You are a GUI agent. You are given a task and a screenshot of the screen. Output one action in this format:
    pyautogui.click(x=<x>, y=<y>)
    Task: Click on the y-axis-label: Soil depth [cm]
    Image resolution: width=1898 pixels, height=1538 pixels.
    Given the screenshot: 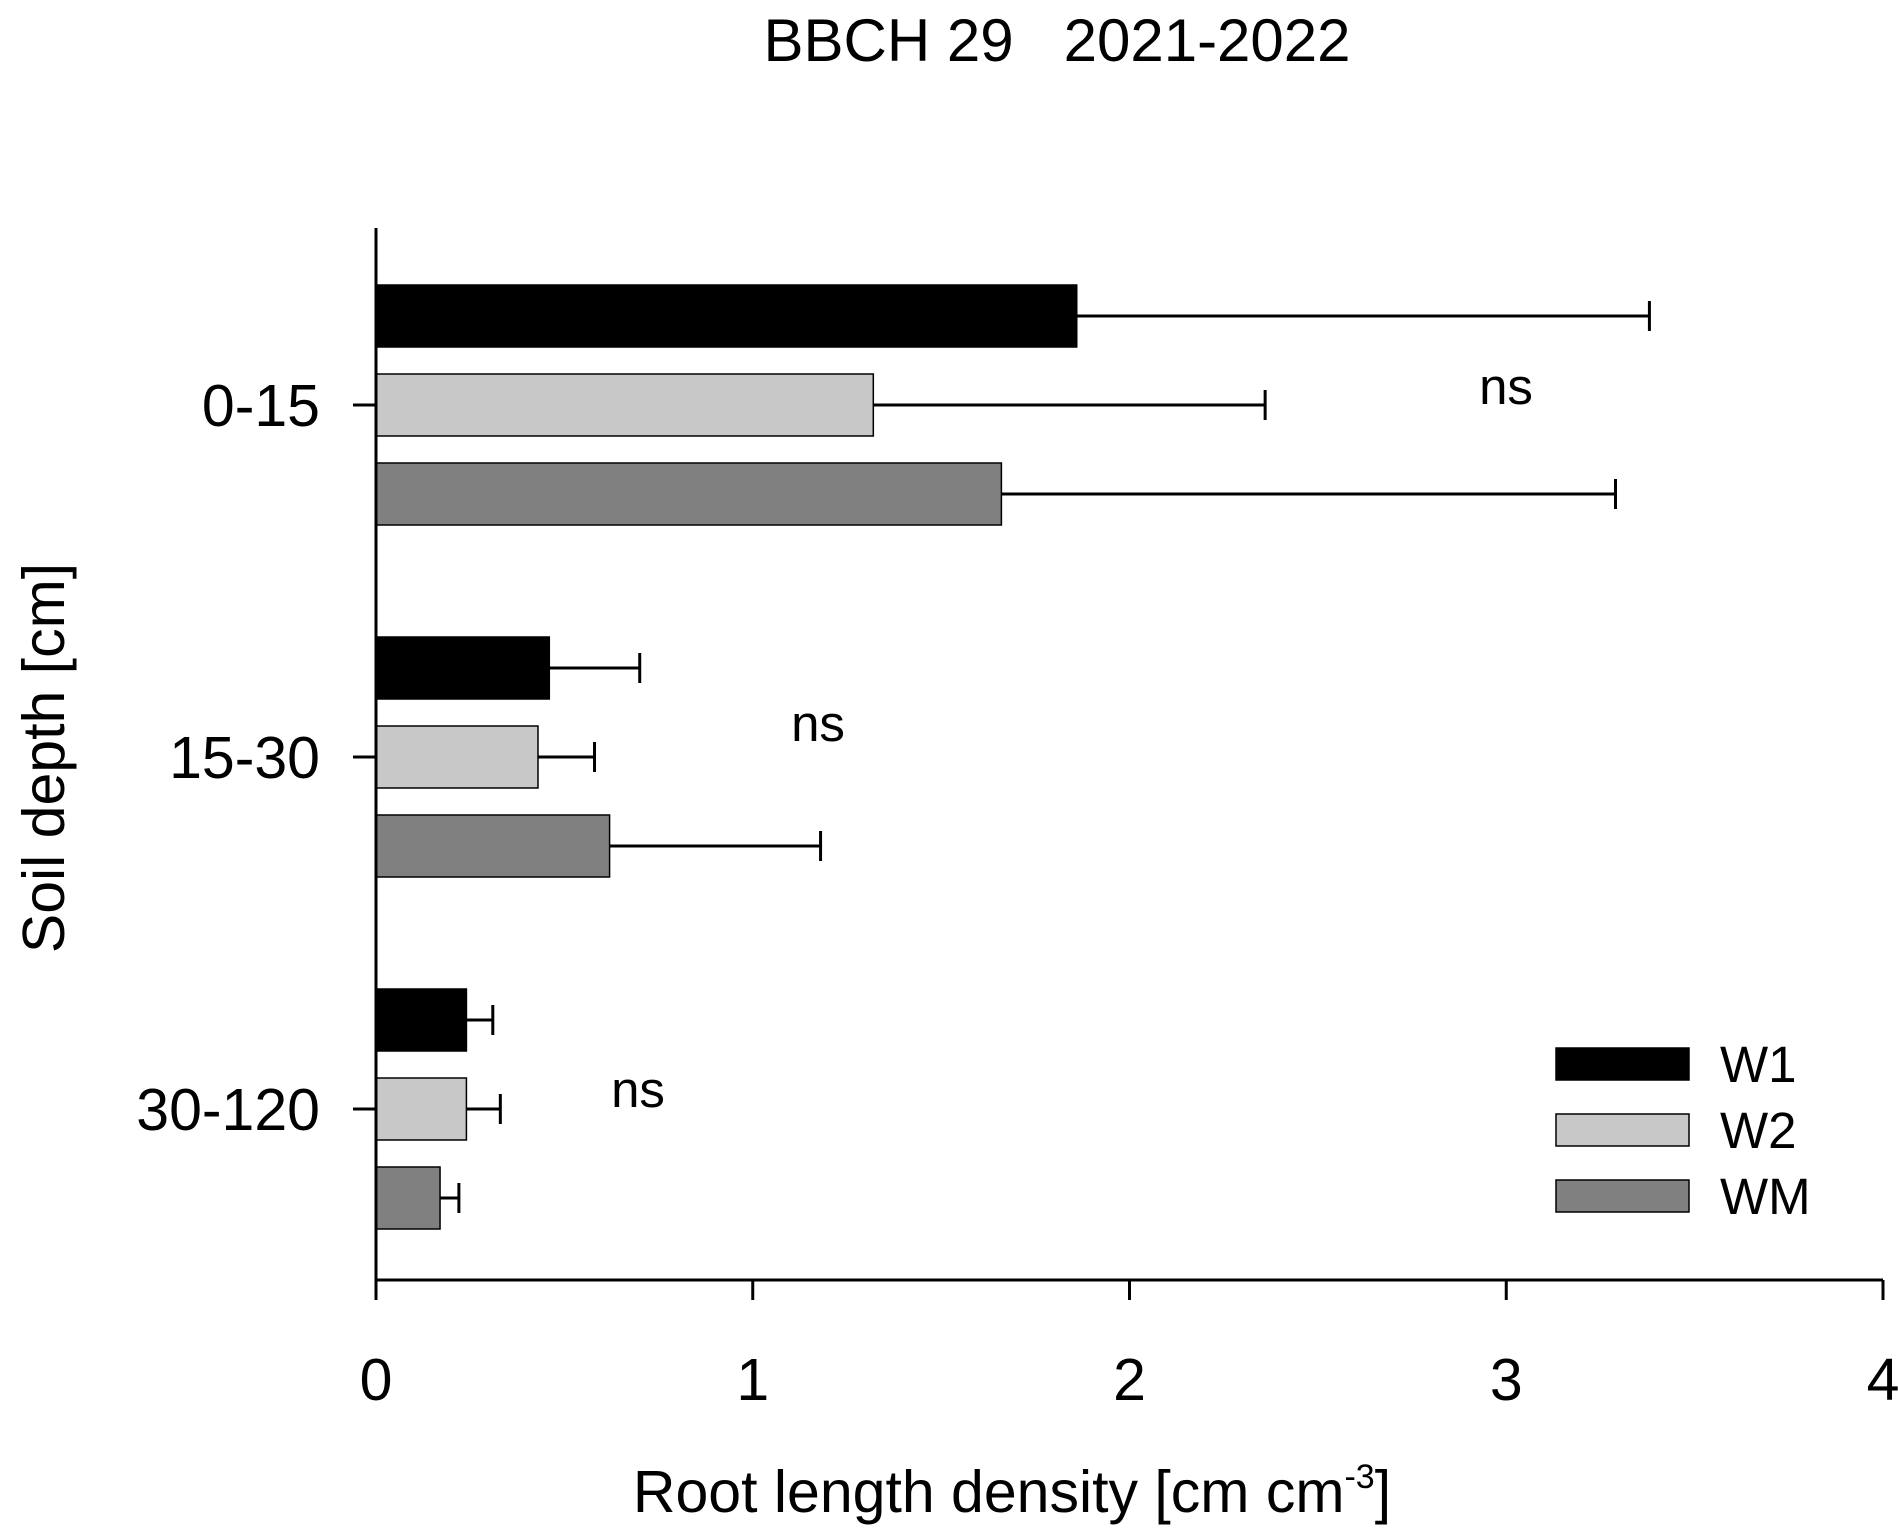 What is the action you would take?
    pyautogui.click(x=44, y=758)
    